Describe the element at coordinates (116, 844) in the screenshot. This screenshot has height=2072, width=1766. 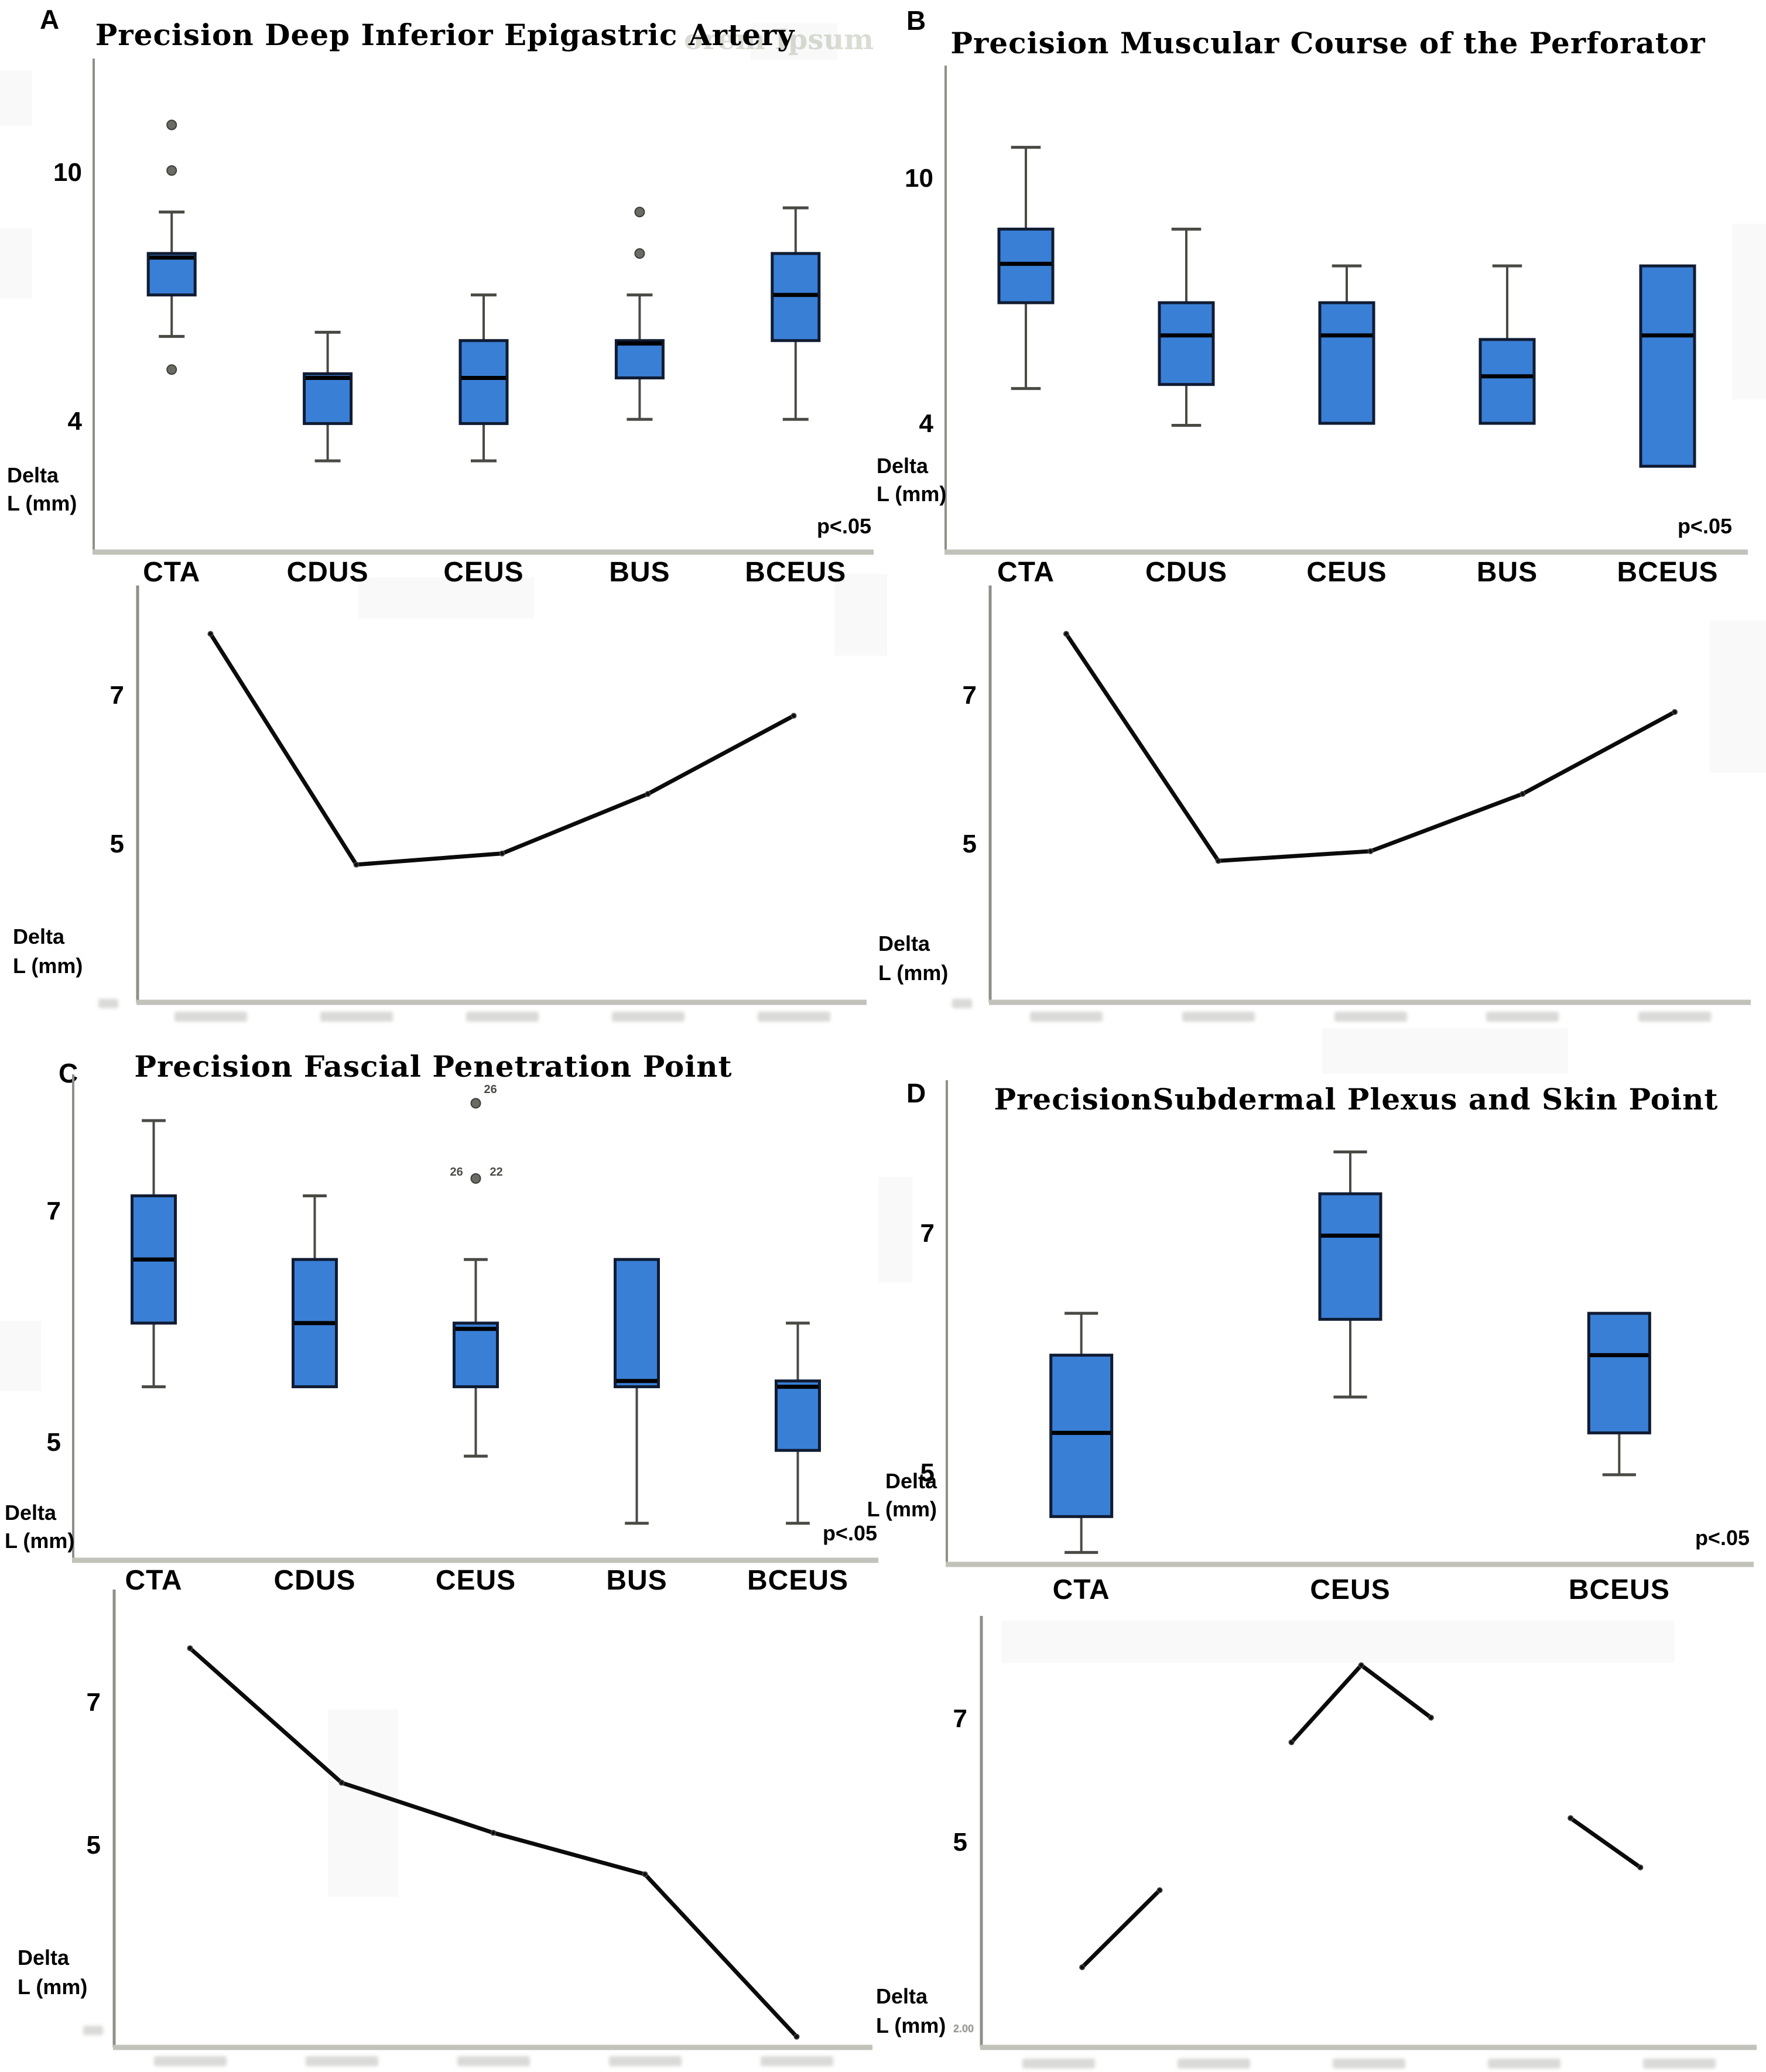
I see `linechart-ytick-A-5: 5` at that location.